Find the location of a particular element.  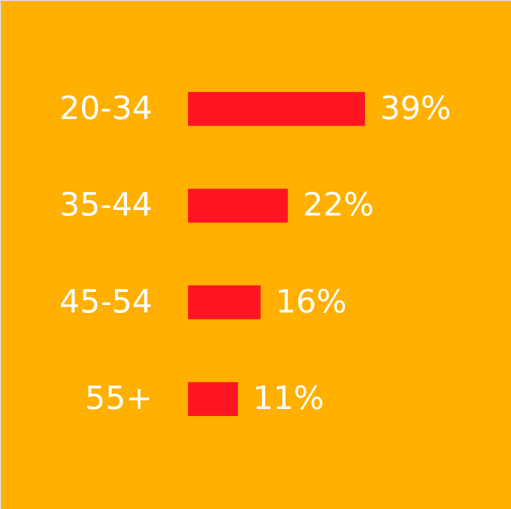

data-label: 22% is located at coordinates (338, 205).